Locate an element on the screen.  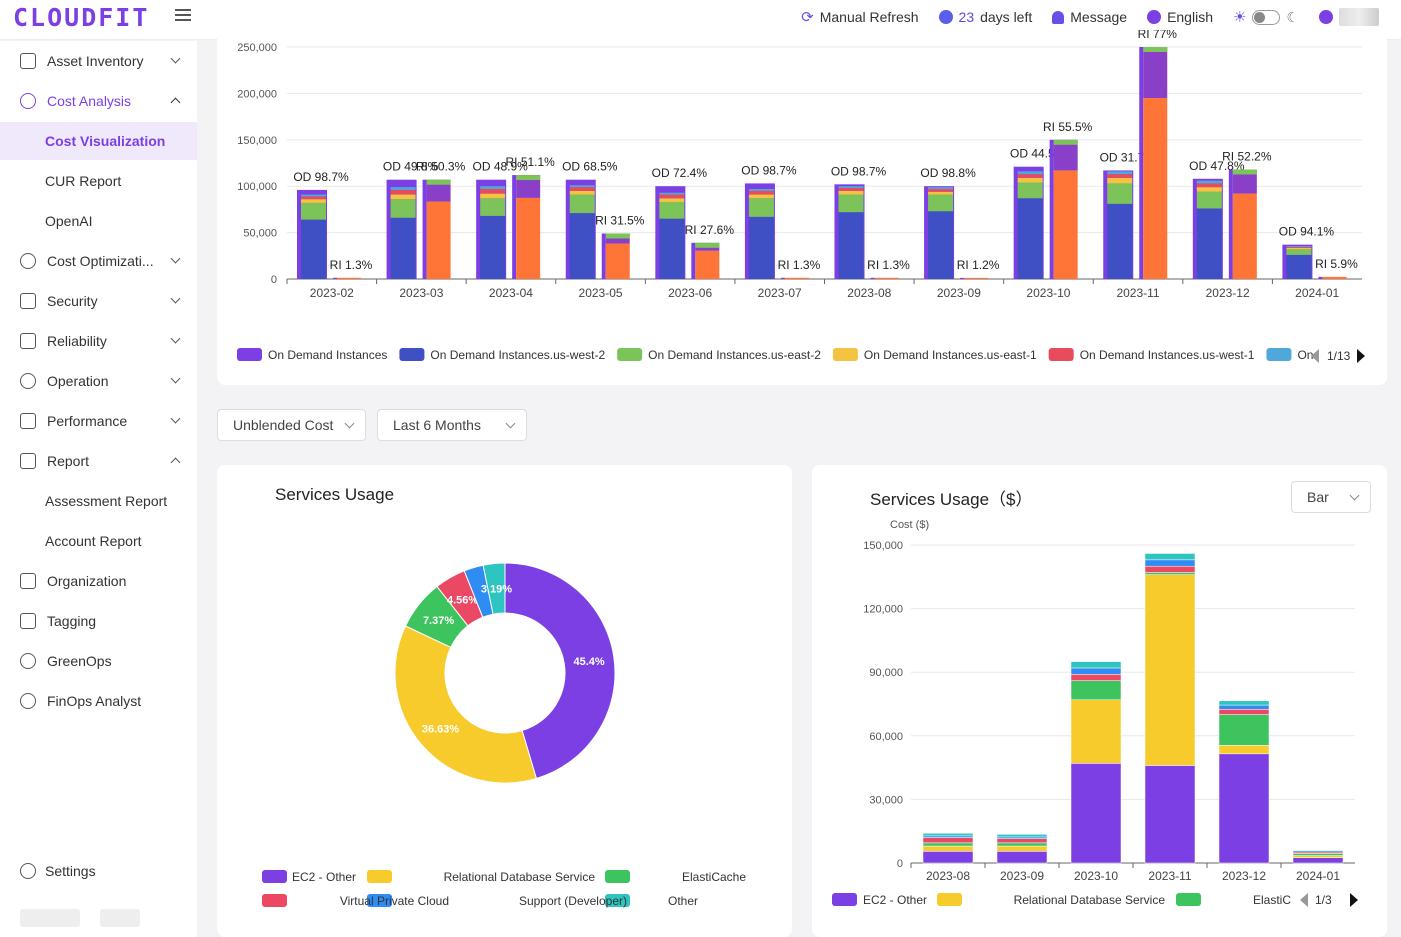
y-tick-label: 200,000 is located at coordinates (257, 94).